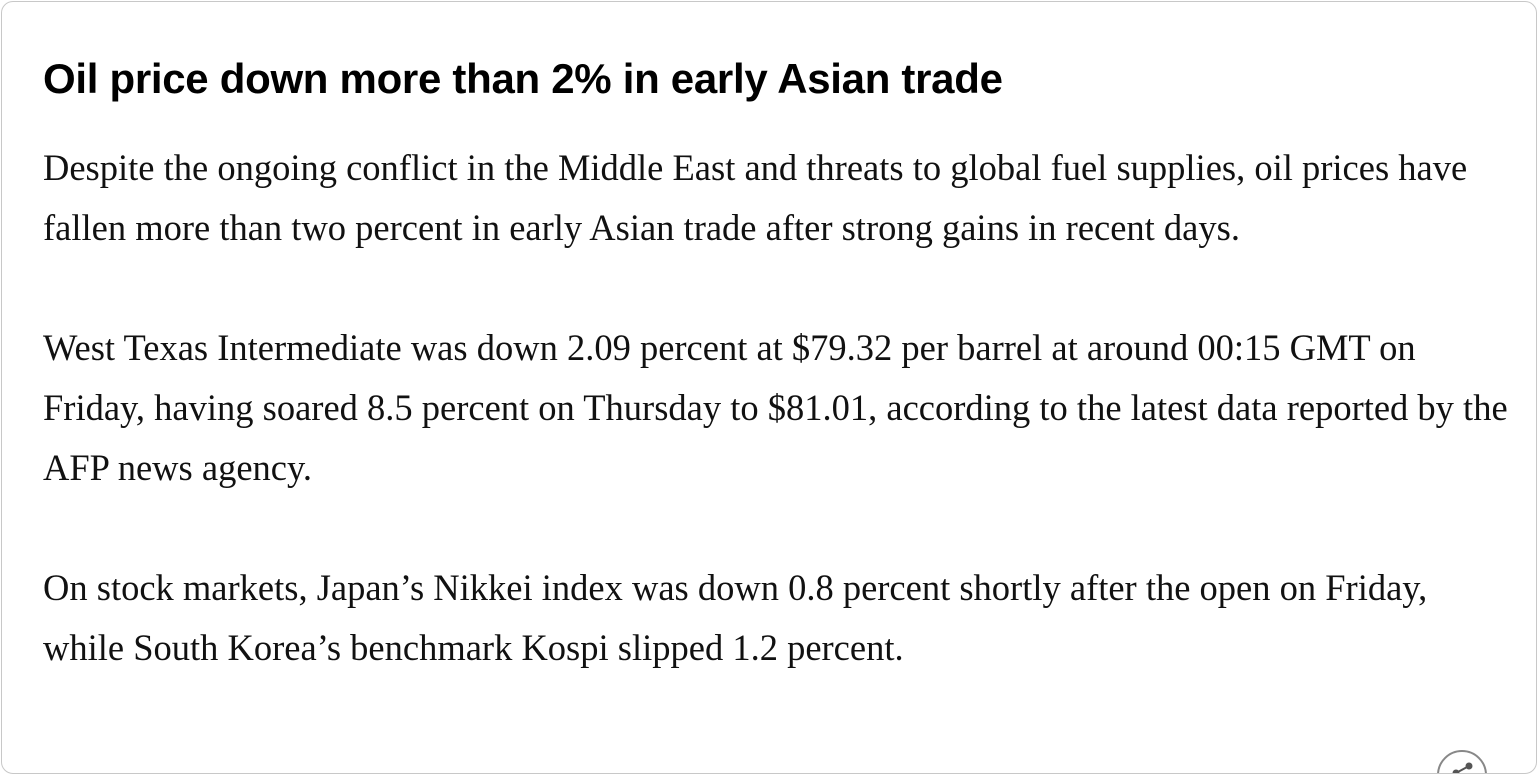 The image size is (1540, 776). Describe the element at coordinates (1462, 761) in the screenshot. I see `share-button` at that location.